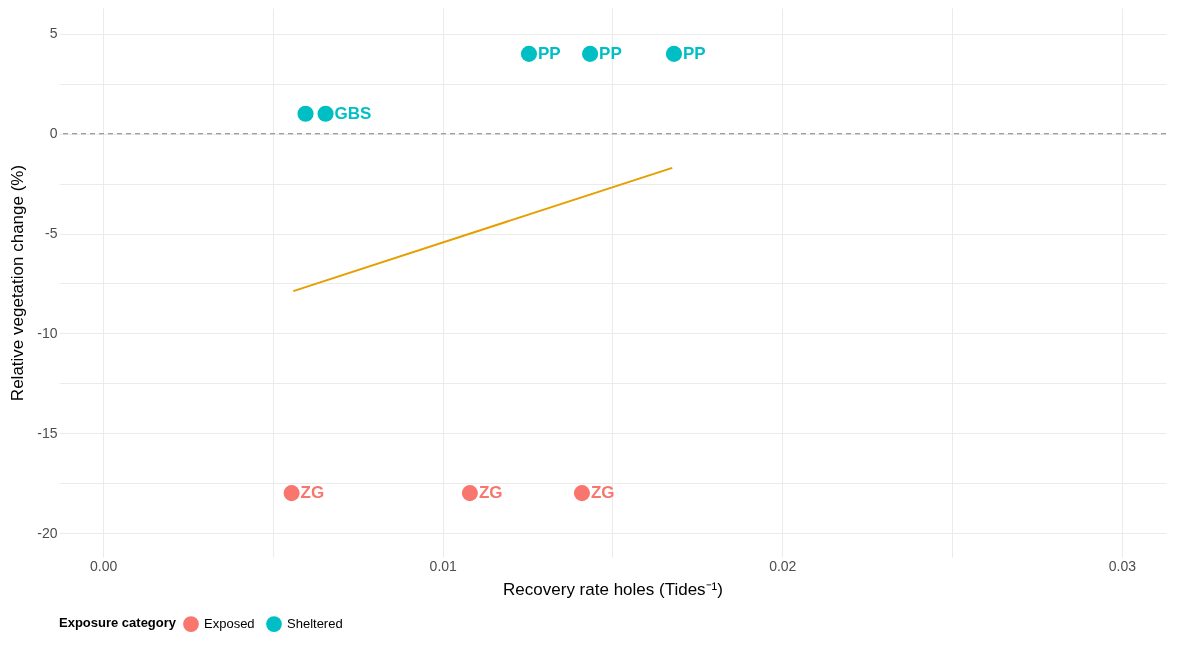  What do you see at coordinates (47, 332) in the screenshot?
I see `y-tick-label: -10` at bounding box center [47, 332].